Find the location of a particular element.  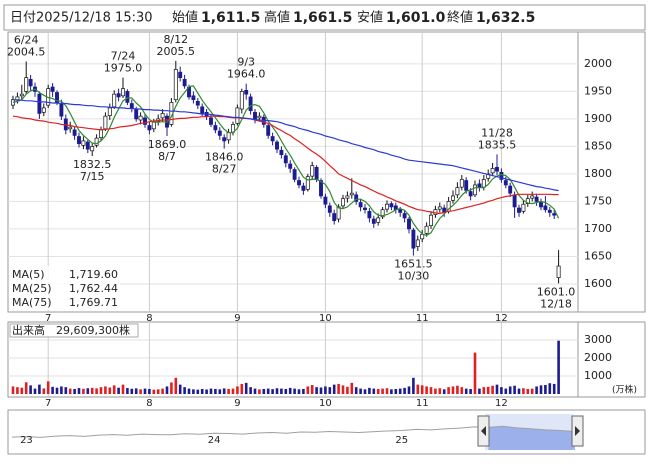

header: 日付 2025/12/18 15:30 is located at coordinates (81, 18).